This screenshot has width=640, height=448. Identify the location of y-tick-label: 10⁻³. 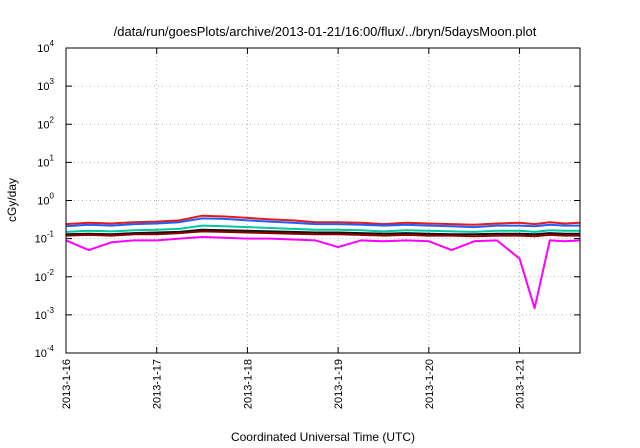
(45, 314).